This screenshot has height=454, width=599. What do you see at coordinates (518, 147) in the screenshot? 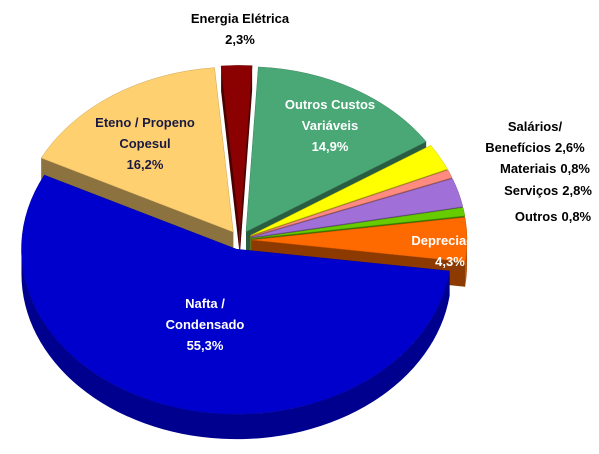
I see `label-line: Benefícios` at bounding box center [518, 147].